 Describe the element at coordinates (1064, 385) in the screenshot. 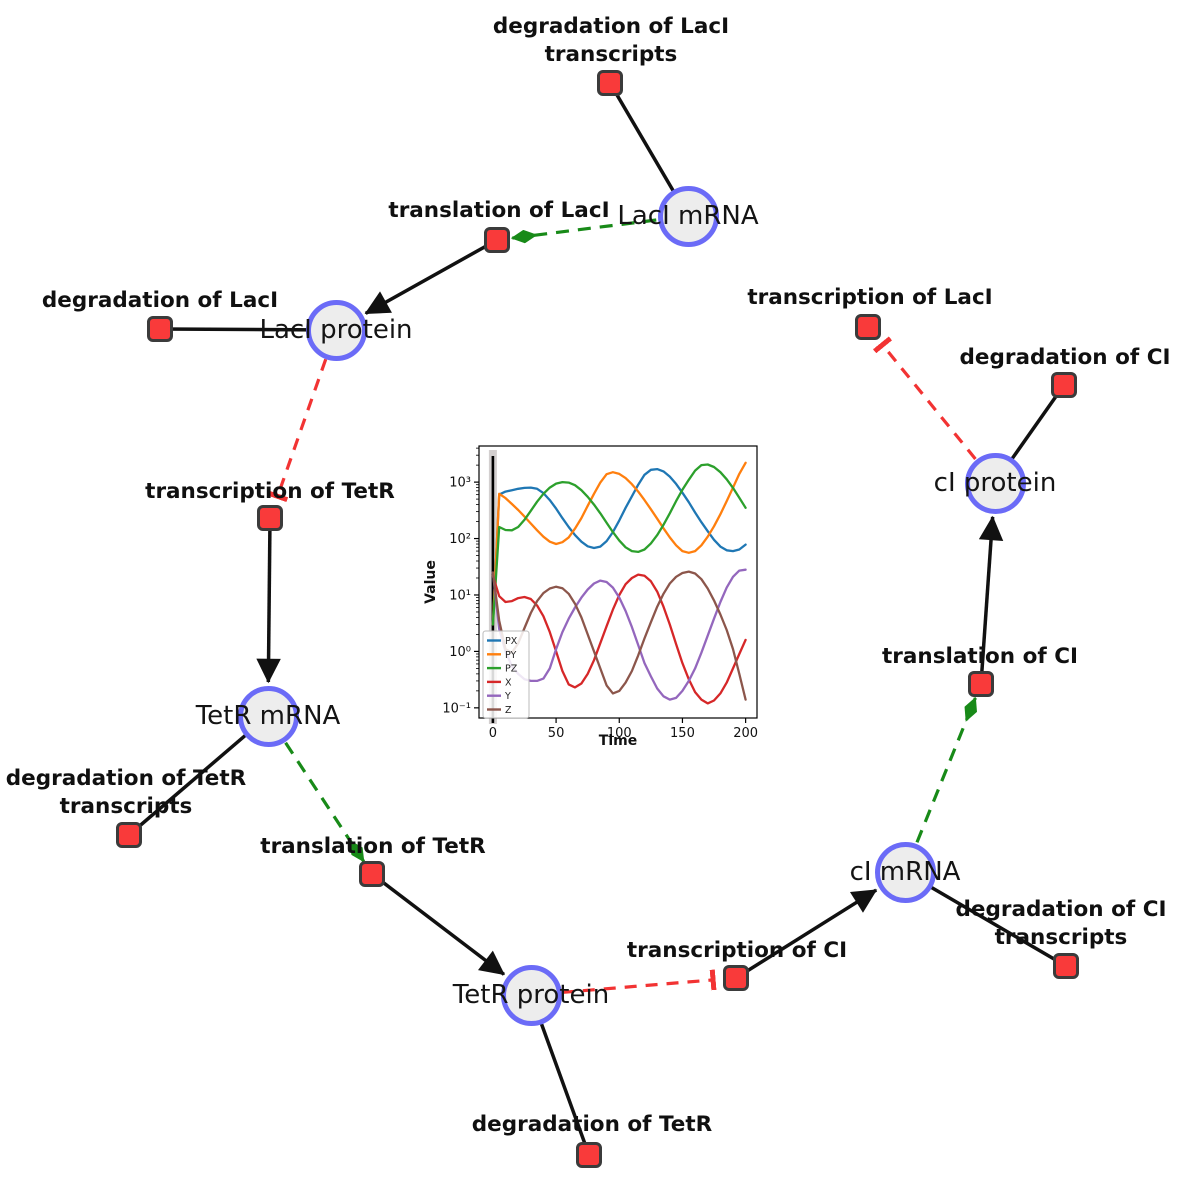

I see `reaction-node-deg-ci` at that location.